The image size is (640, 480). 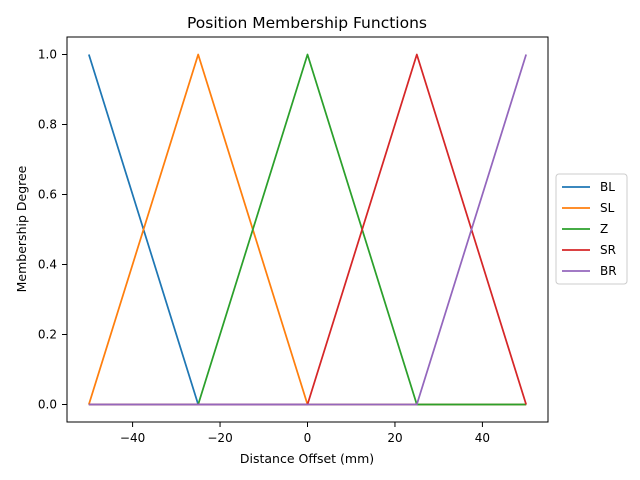 I want to click on legend: BL SL Z SR BR, so click(x=591, y=229).